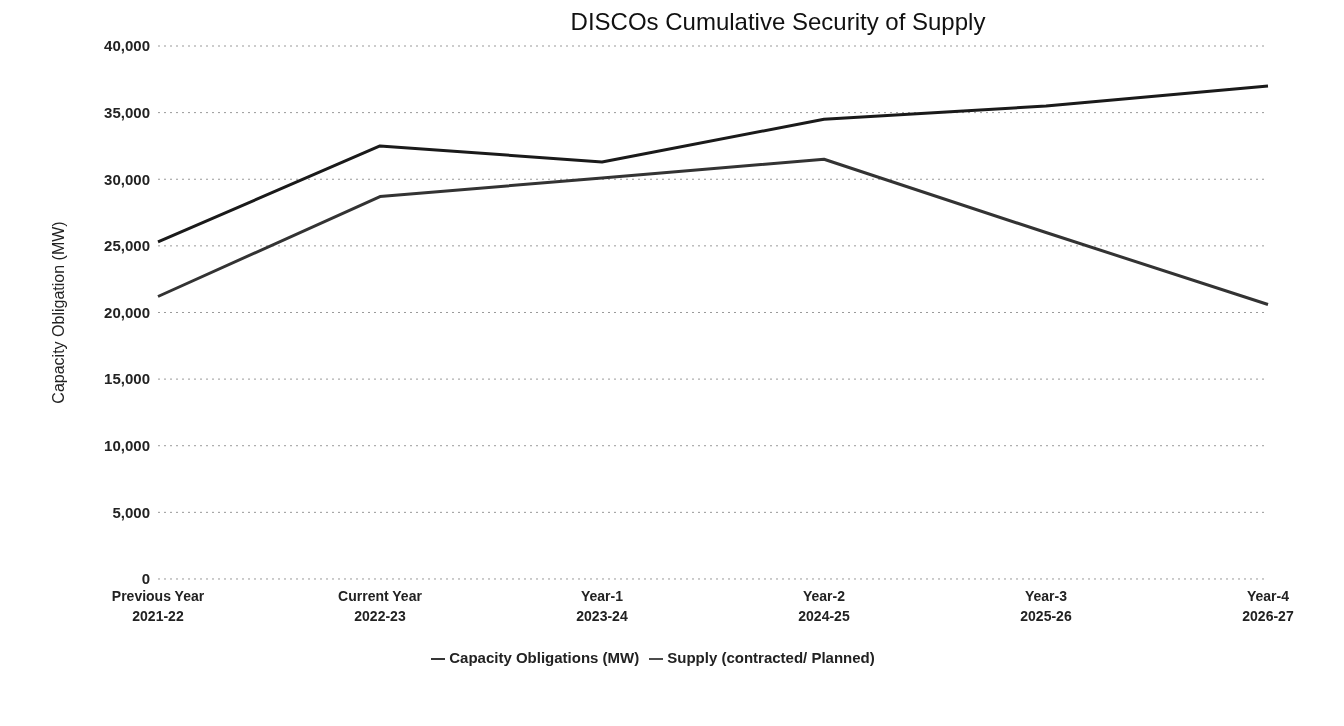 The image size is (1344, 726). I want to click on y-tick-label: 10,000, so click(127, 446).